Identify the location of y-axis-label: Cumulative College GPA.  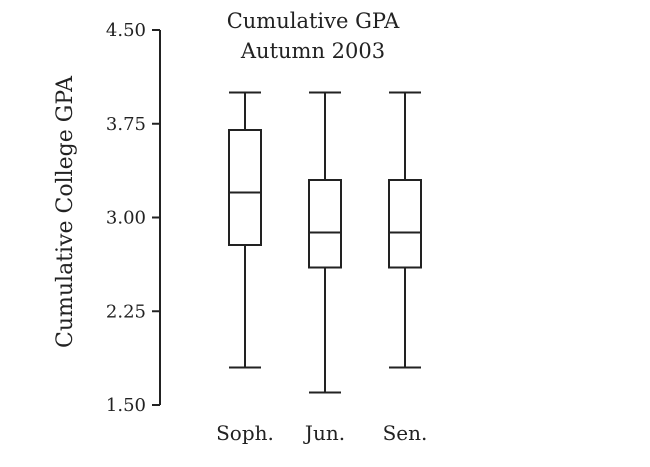
(65, 211).